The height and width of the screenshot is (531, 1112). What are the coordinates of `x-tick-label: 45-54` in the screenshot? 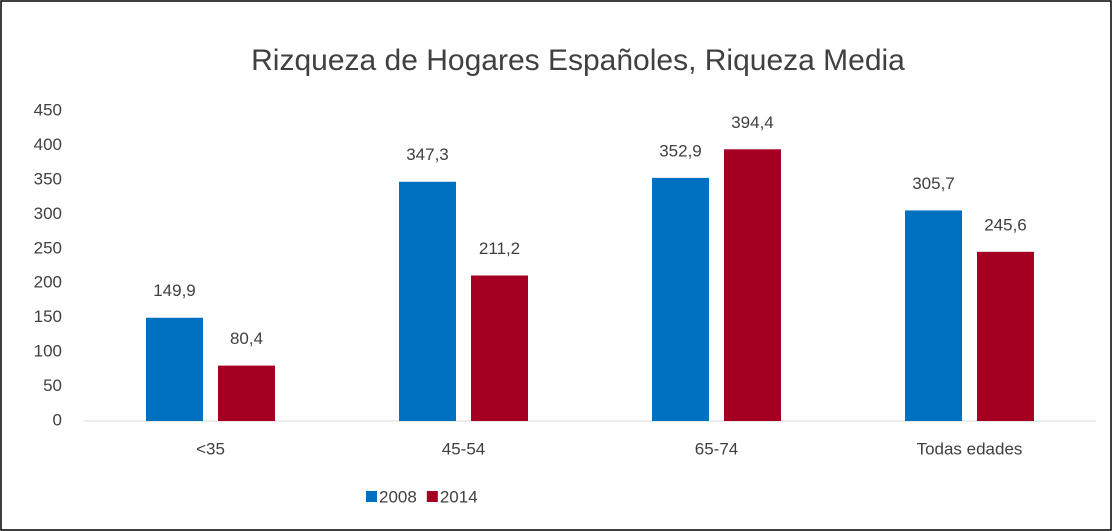 It's located at (463, 448).